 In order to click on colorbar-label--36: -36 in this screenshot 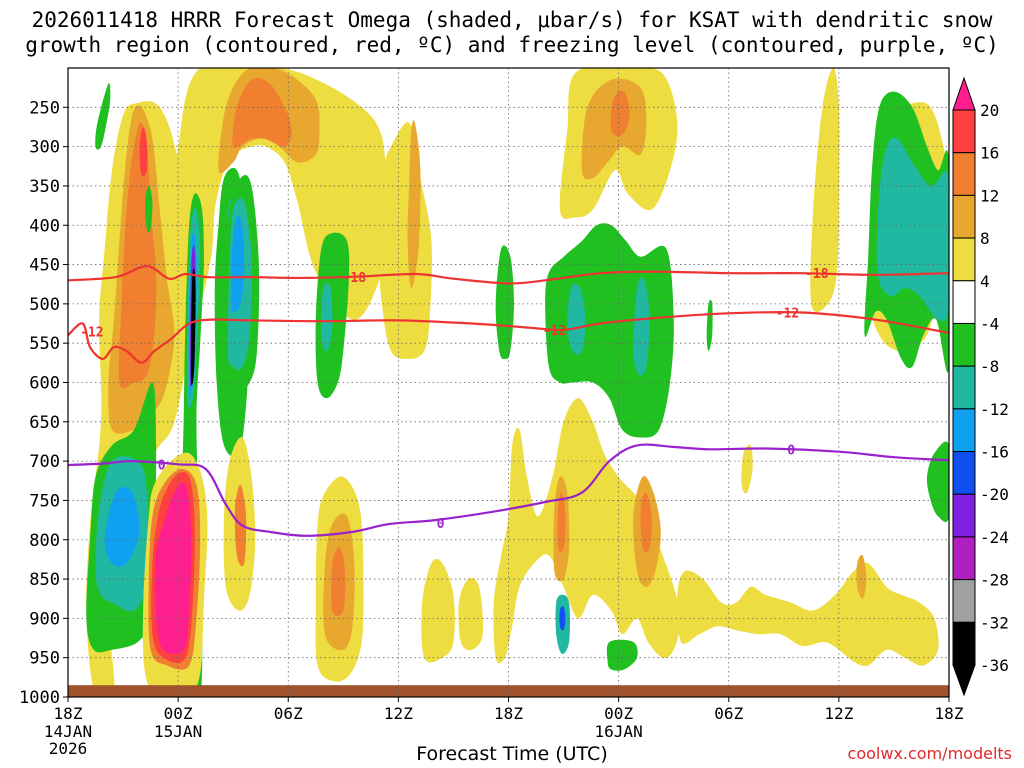, I will do `click(994, 665)`.